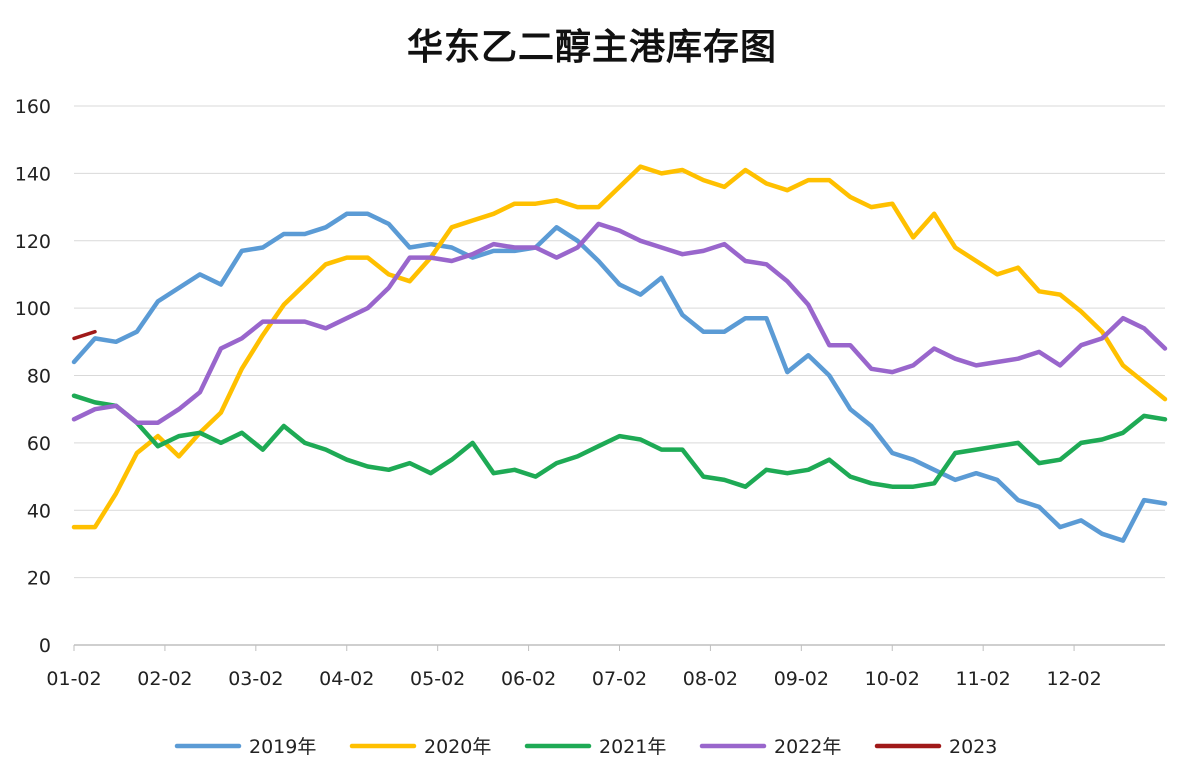  I want to click on y-tick-label: 160, so click(33, 107).